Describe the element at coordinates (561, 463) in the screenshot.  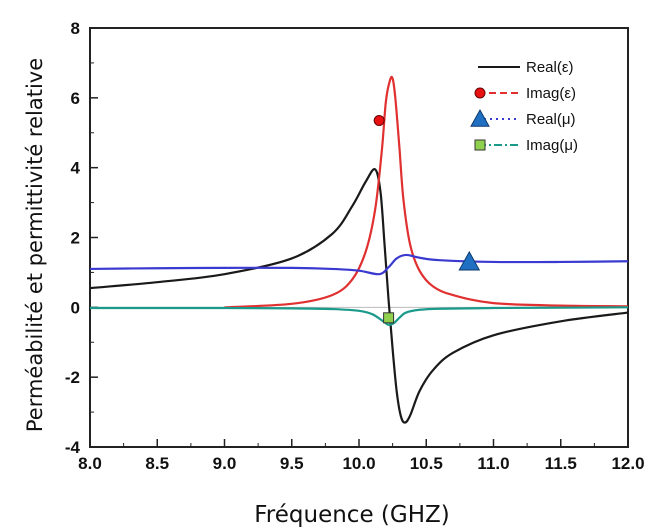
I see `x-tick-label: 11.5` at that location.